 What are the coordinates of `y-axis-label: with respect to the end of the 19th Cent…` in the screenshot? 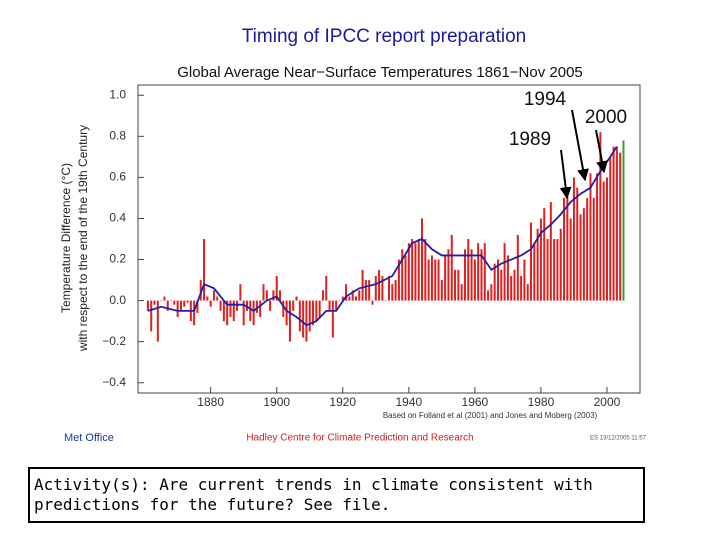 It's located at (83, 238).